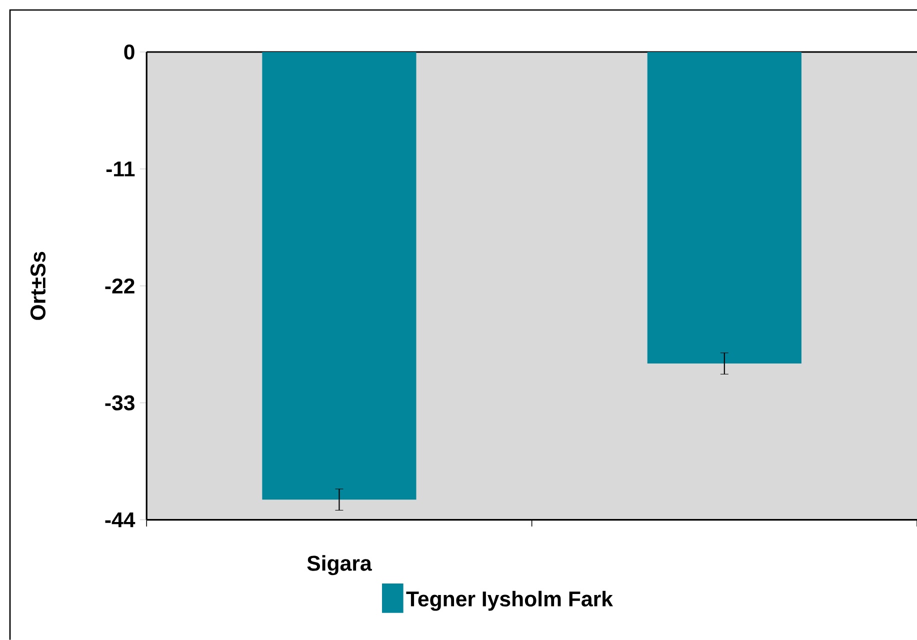  What do you see at coordinates (119, 286) in the screenshot?
I see `y-tick-label: -22` at bounding box center [119, 286].